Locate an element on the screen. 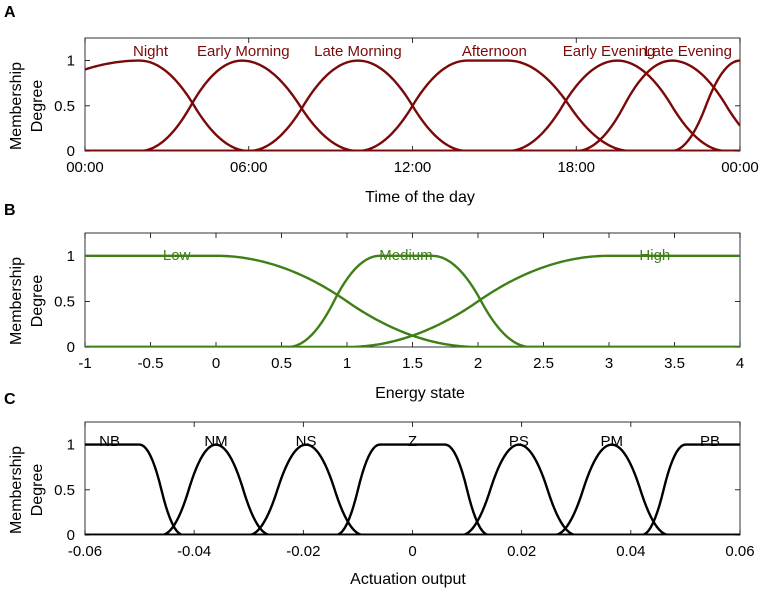 The width and height of the screenshot is (765, 596). panel-a-xtick-label: 06:00 is located at coordinates (249, 167).